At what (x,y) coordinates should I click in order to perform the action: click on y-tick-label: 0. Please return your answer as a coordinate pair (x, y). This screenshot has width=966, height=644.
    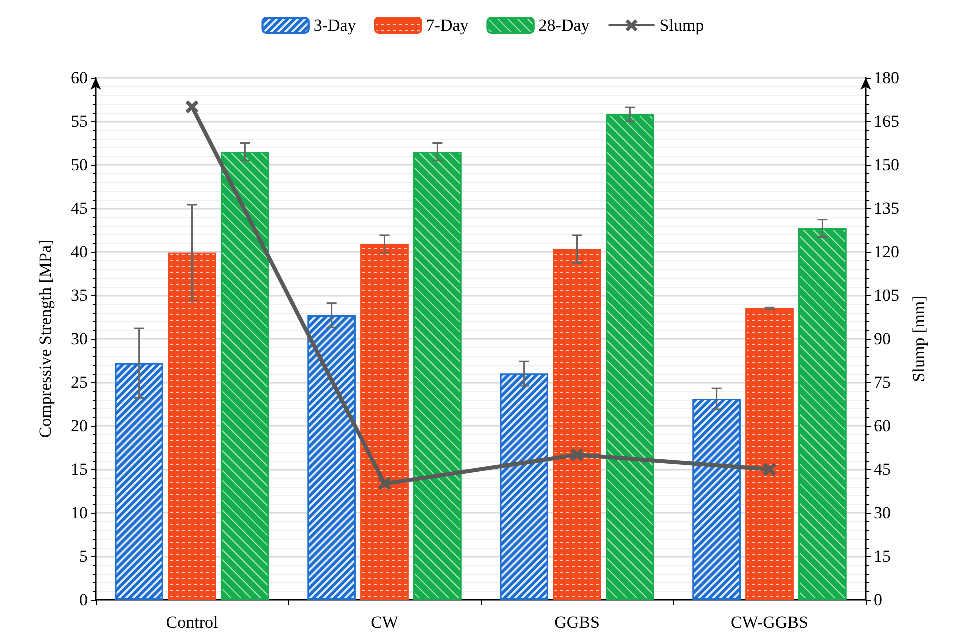
    Looking at the image, I should click on (84, 600).